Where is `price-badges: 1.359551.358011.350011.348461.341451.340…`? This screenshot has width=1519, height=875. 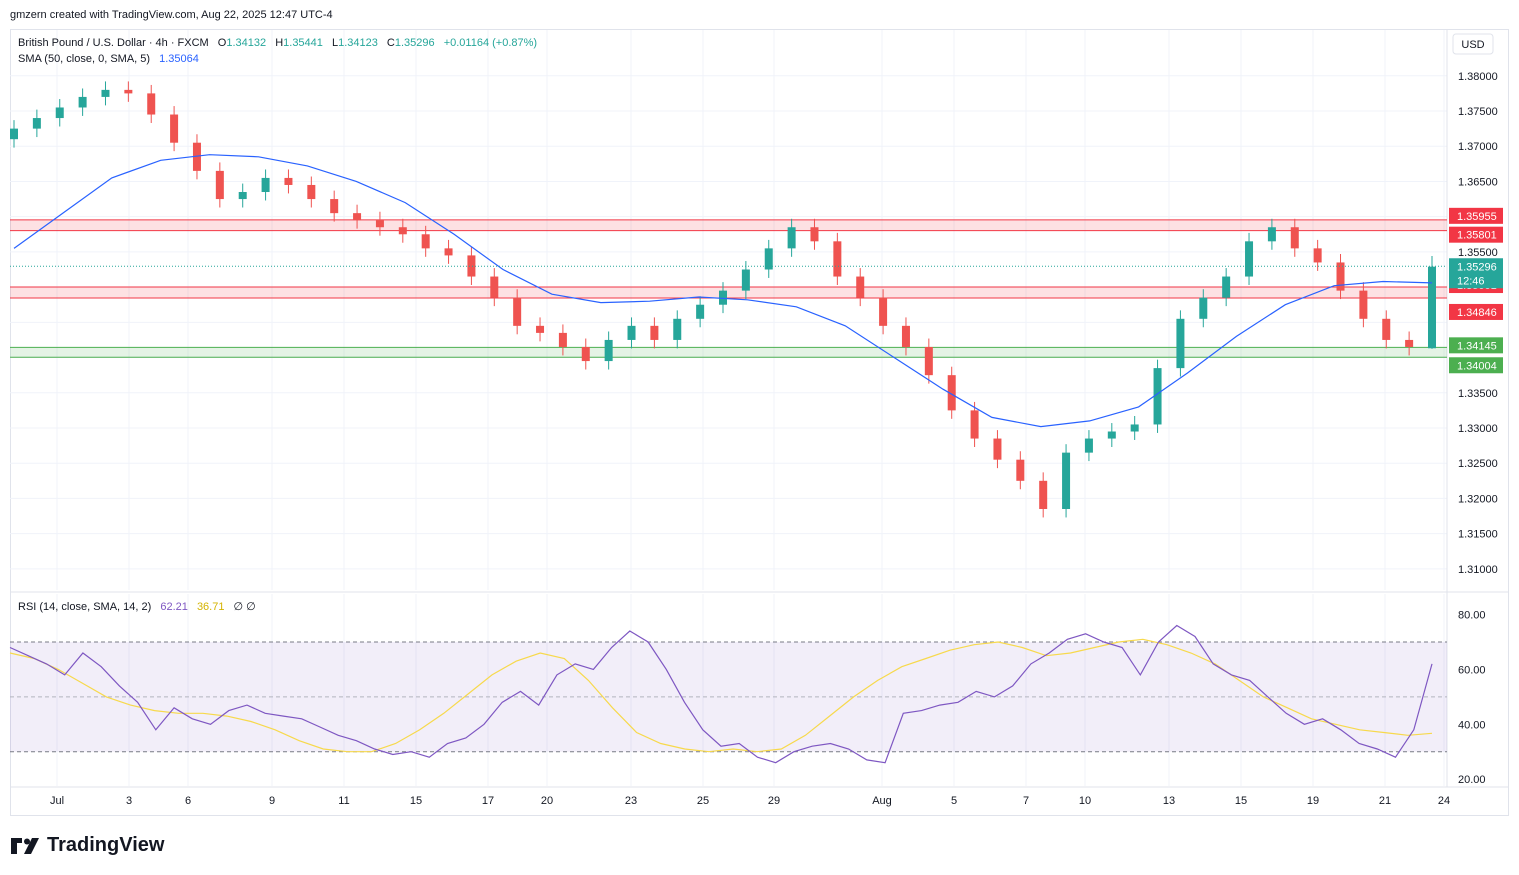
price-badges: 1.359551.358011.350011.348461.341451.340… is located at coordinates (1476, 290).